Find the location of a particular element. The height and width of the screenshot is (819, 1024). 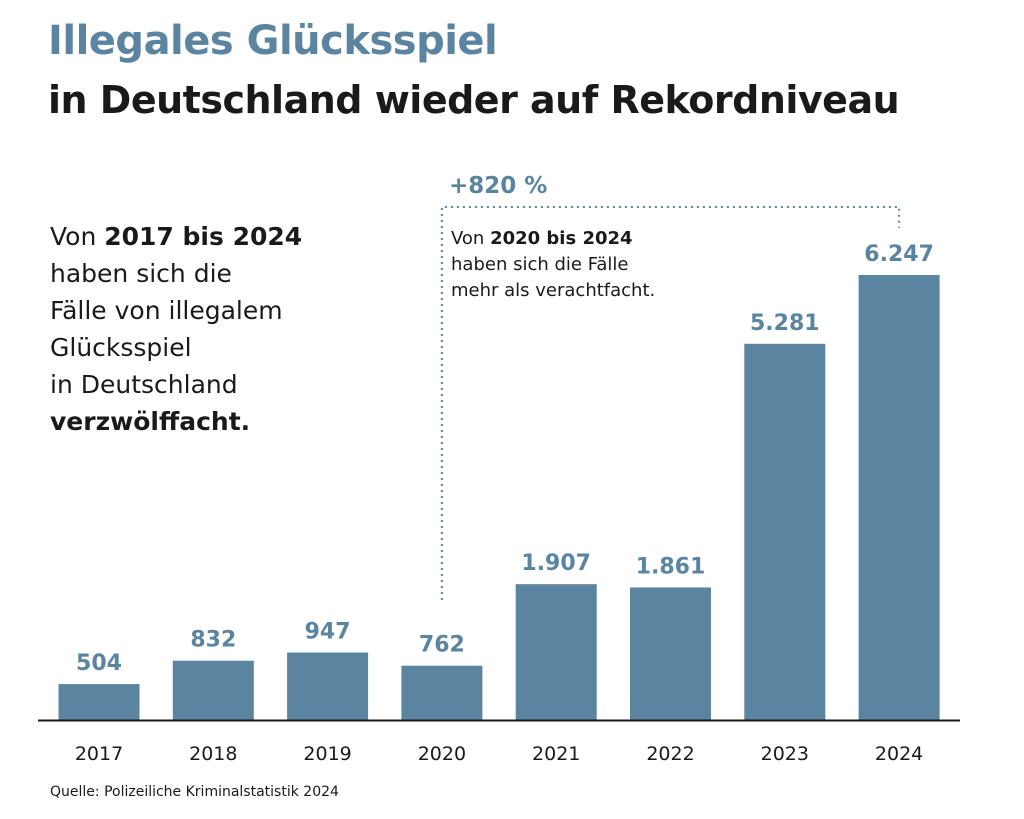

x-tick-2020: 2020 is located at coordinates (442, 754).